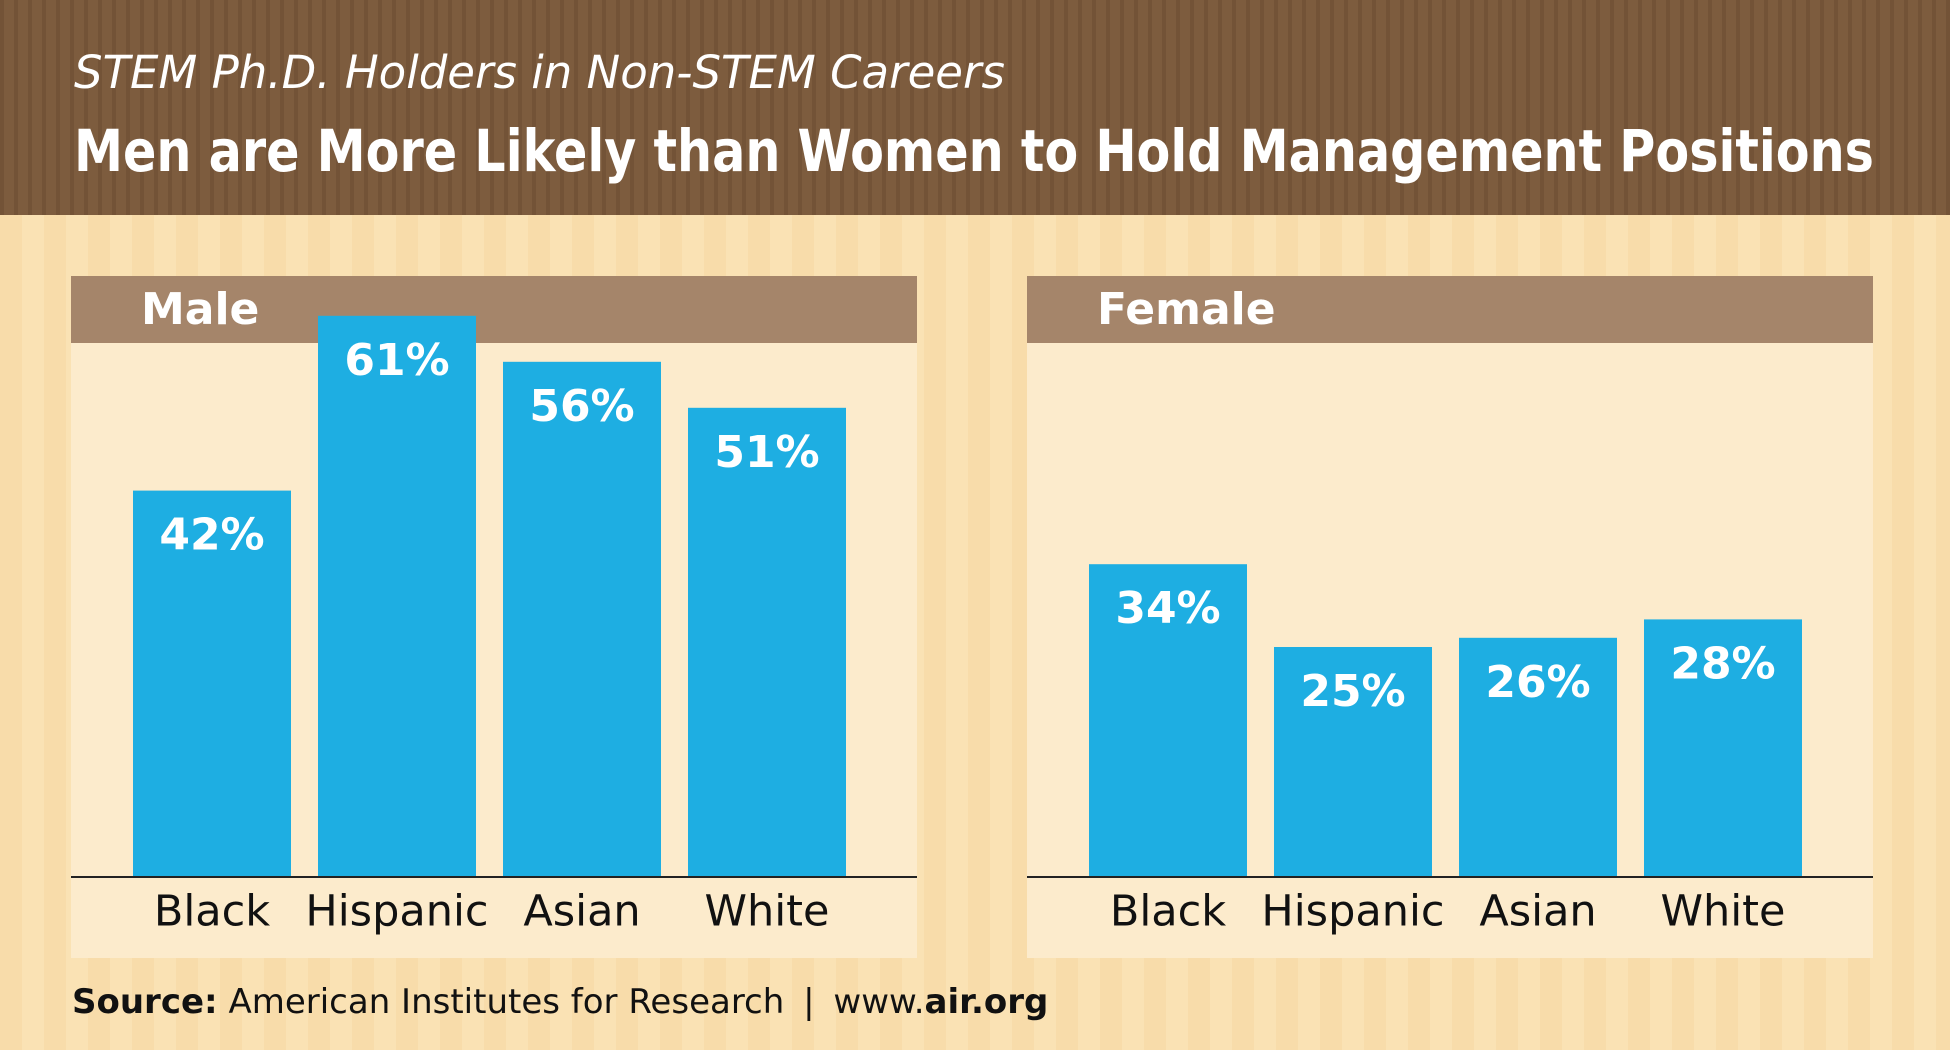 This screenshot has height=1050, width=1950. I want to click on source-site: air.org, so click(987, 1002).